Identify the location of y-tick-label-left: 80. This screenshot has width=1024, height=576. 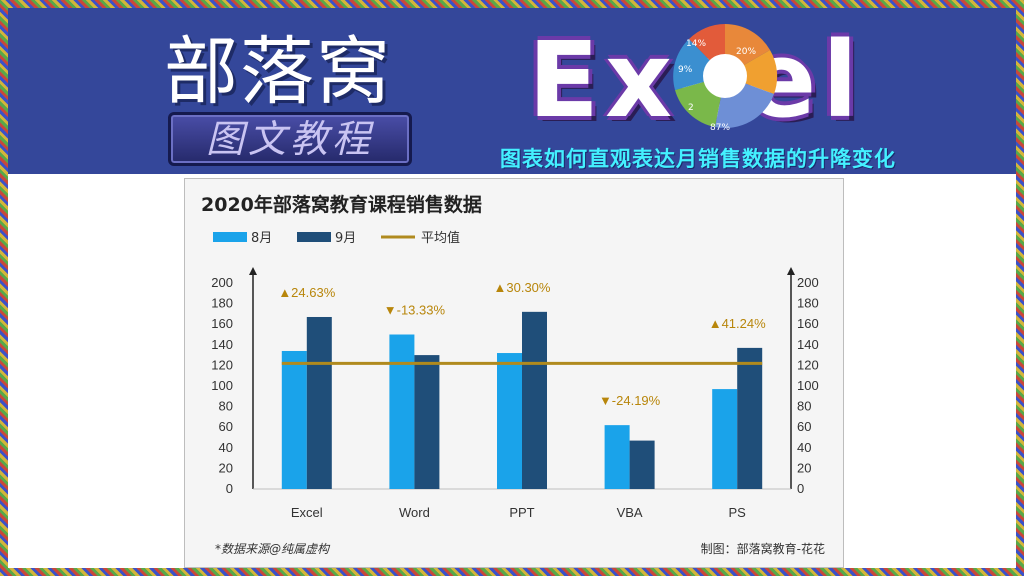
(226, 406).